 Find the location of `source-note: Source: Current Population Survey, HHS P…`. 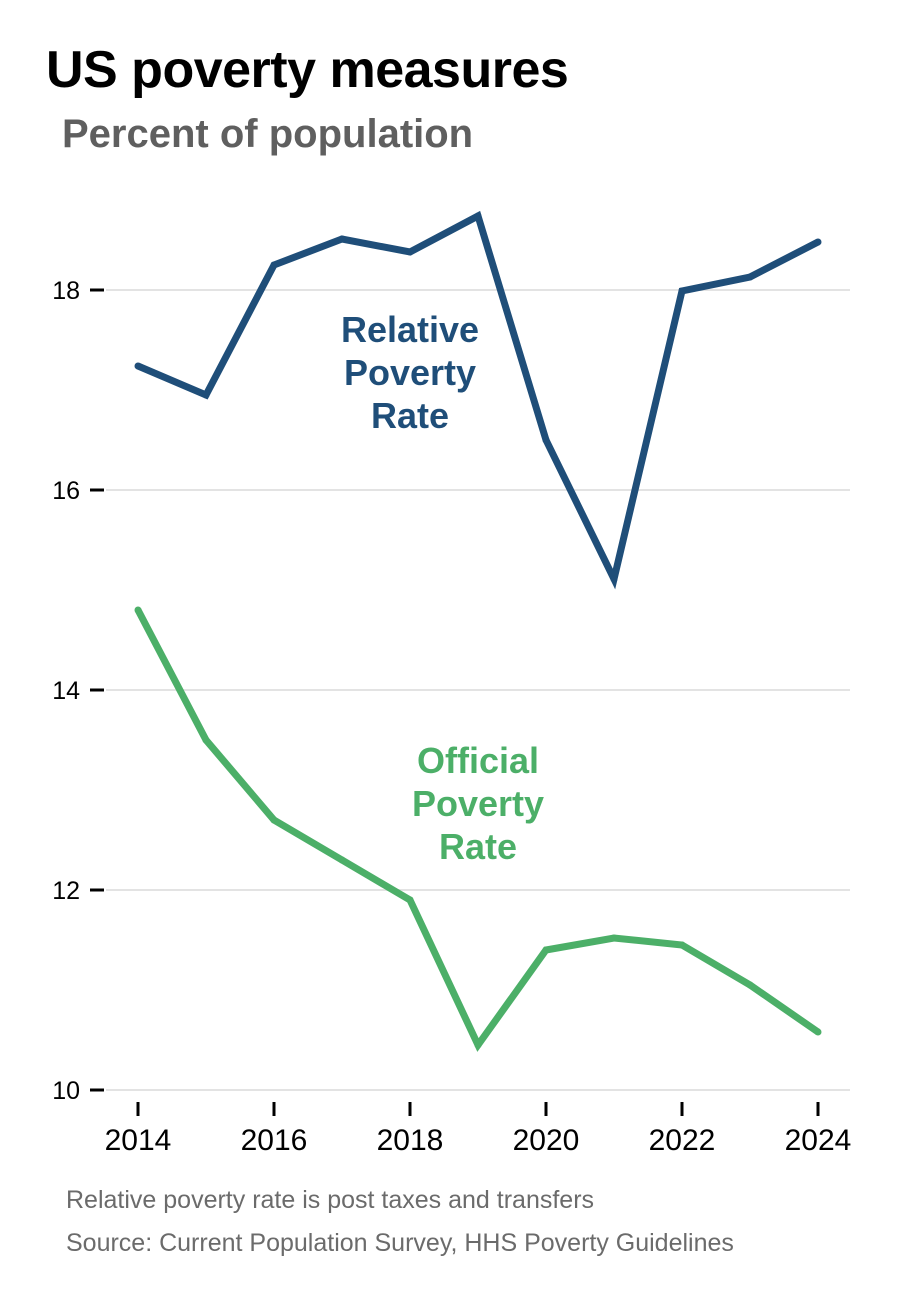

source-note: Source: Current Population Survey, HHS P… is located at coordinates (400, 1243).